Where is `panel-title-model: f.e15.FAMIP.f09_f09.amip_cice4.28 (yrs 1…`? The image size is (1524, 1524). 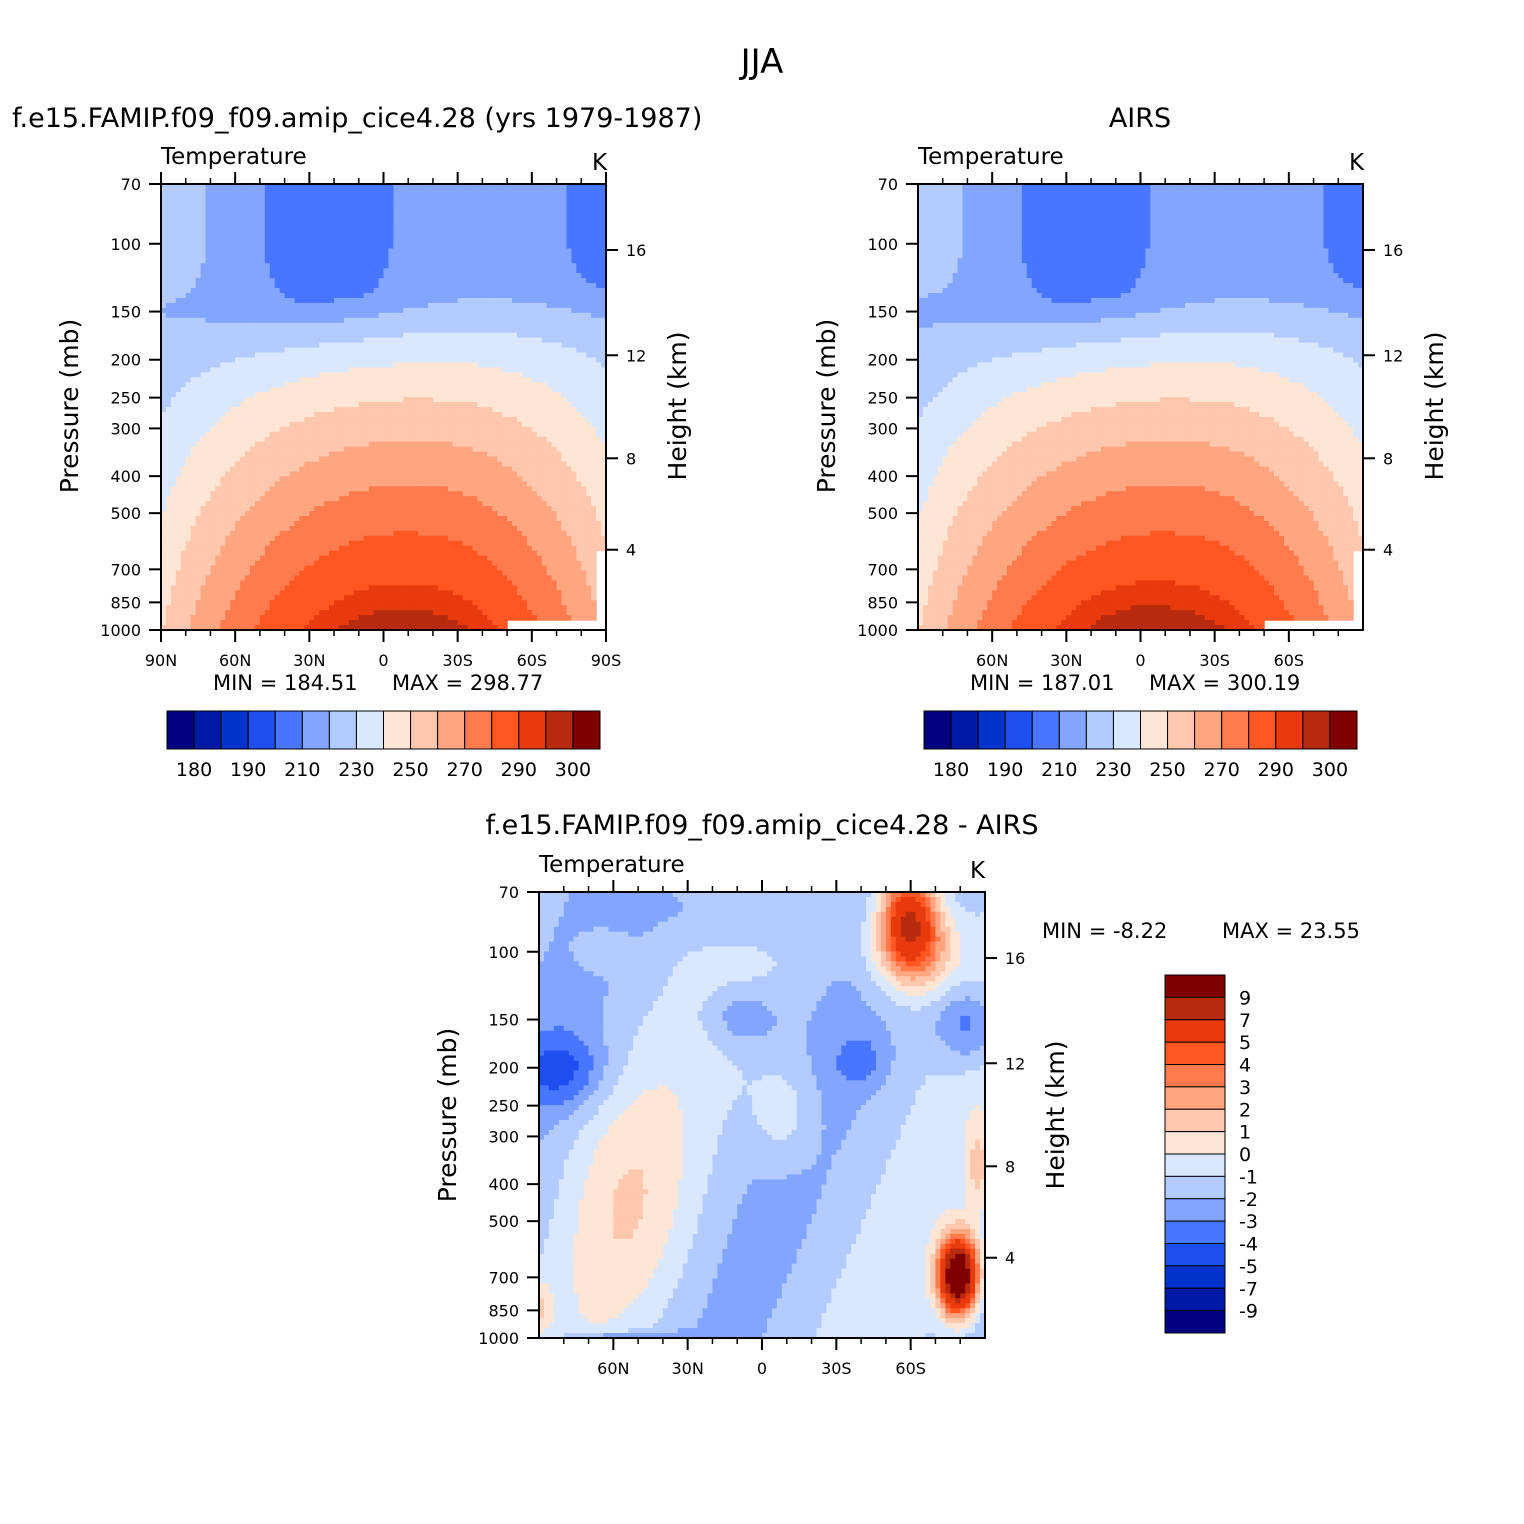
panel-title-model: f.e15.FAMIP.f09_f09.amip_cice4.28 (yrs 1… is located at coordinates (357, 118).